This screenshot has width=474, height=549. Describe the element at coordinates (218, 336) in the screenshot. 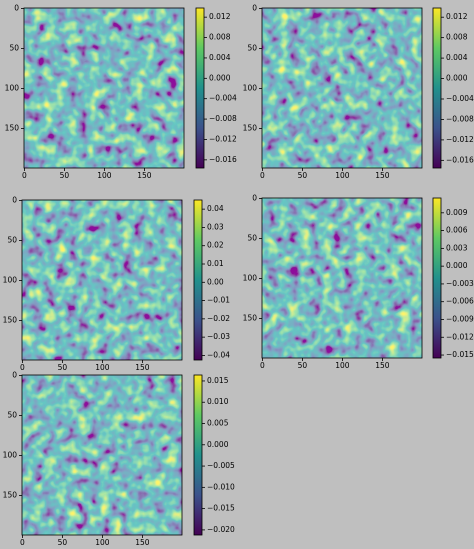

I see `colorbar-tick-label: −0.03` at that location.